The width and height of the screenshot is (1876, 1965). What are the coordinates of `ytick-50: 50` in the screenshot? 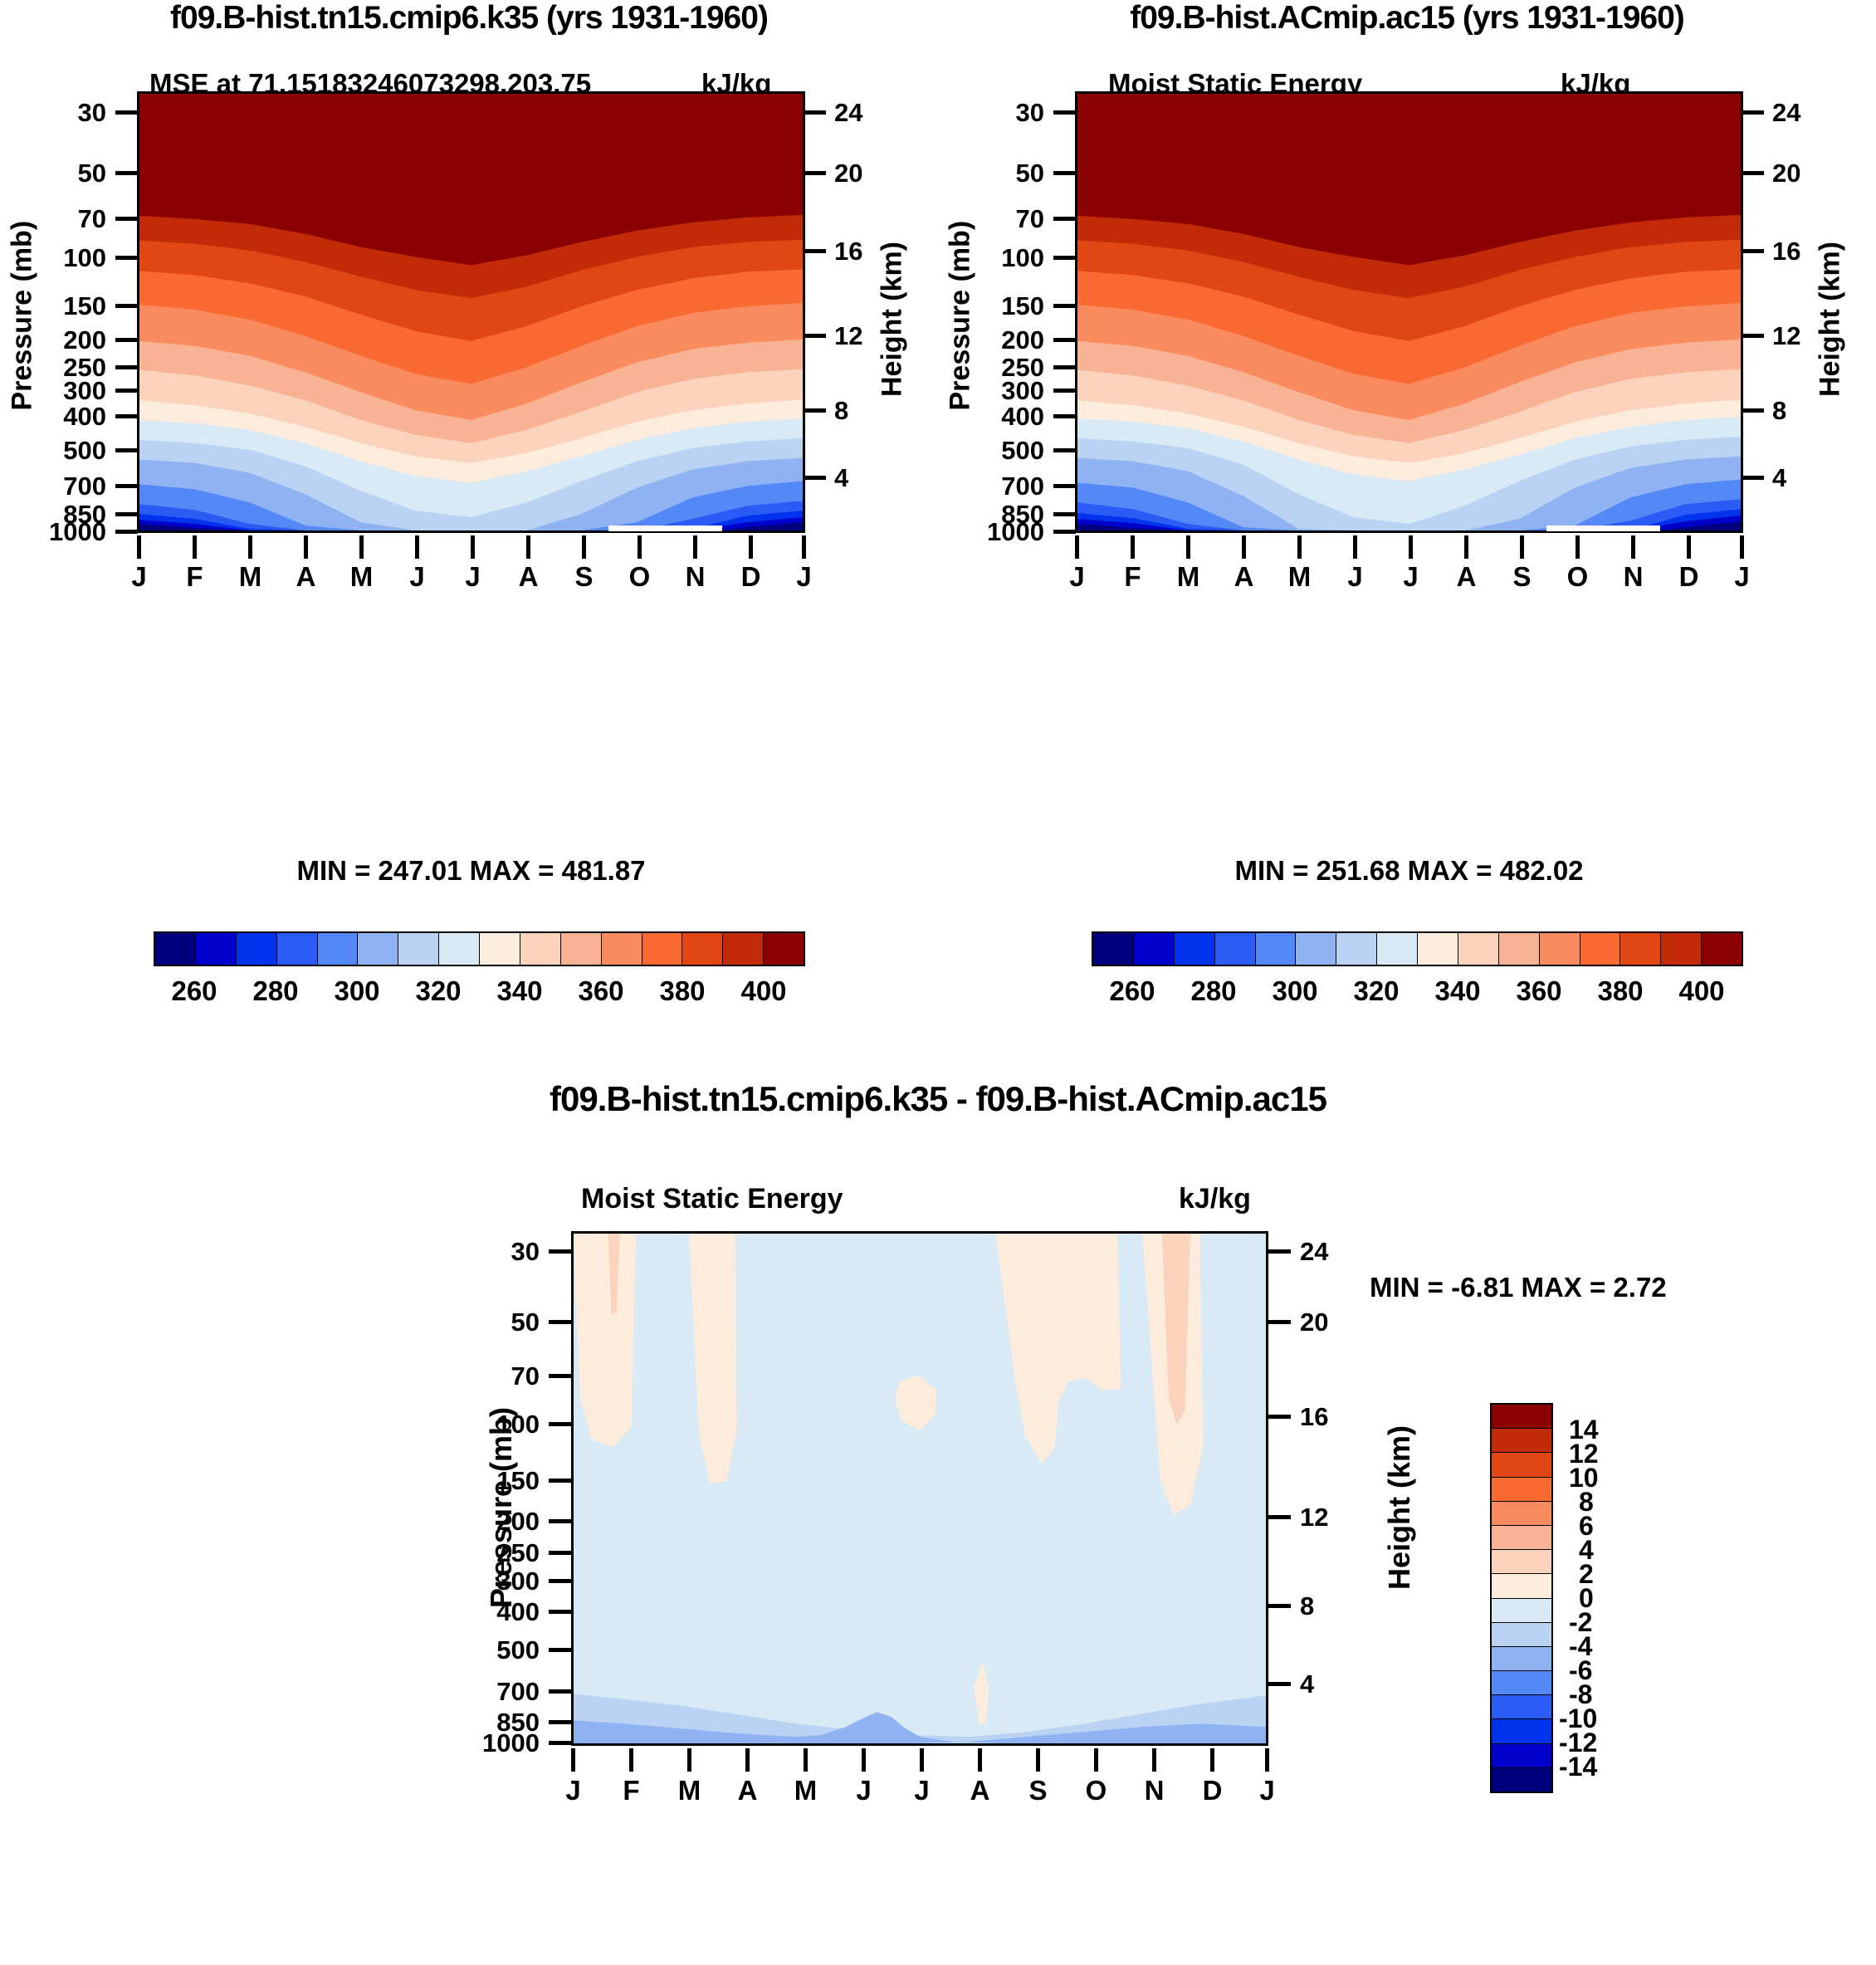 It's located at (91, 173).